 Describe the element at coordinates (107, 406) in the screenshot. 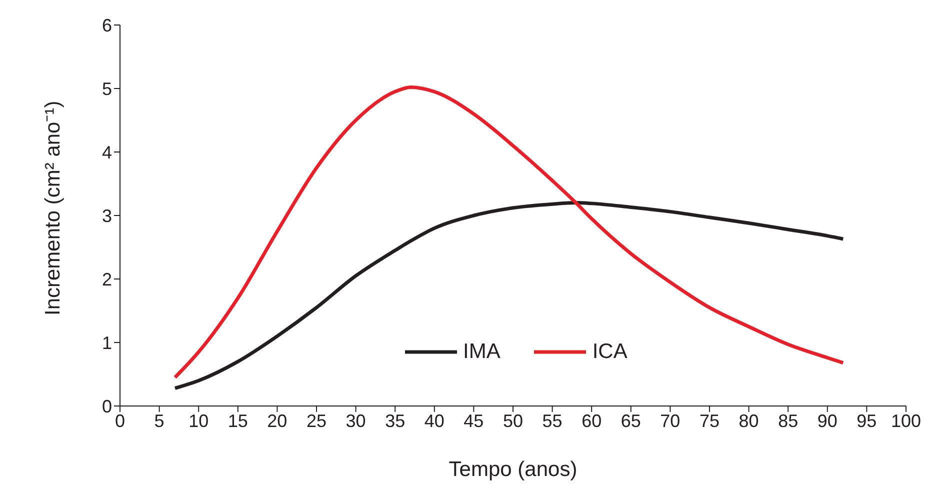

I see `y-tick-label: 0` at that location.